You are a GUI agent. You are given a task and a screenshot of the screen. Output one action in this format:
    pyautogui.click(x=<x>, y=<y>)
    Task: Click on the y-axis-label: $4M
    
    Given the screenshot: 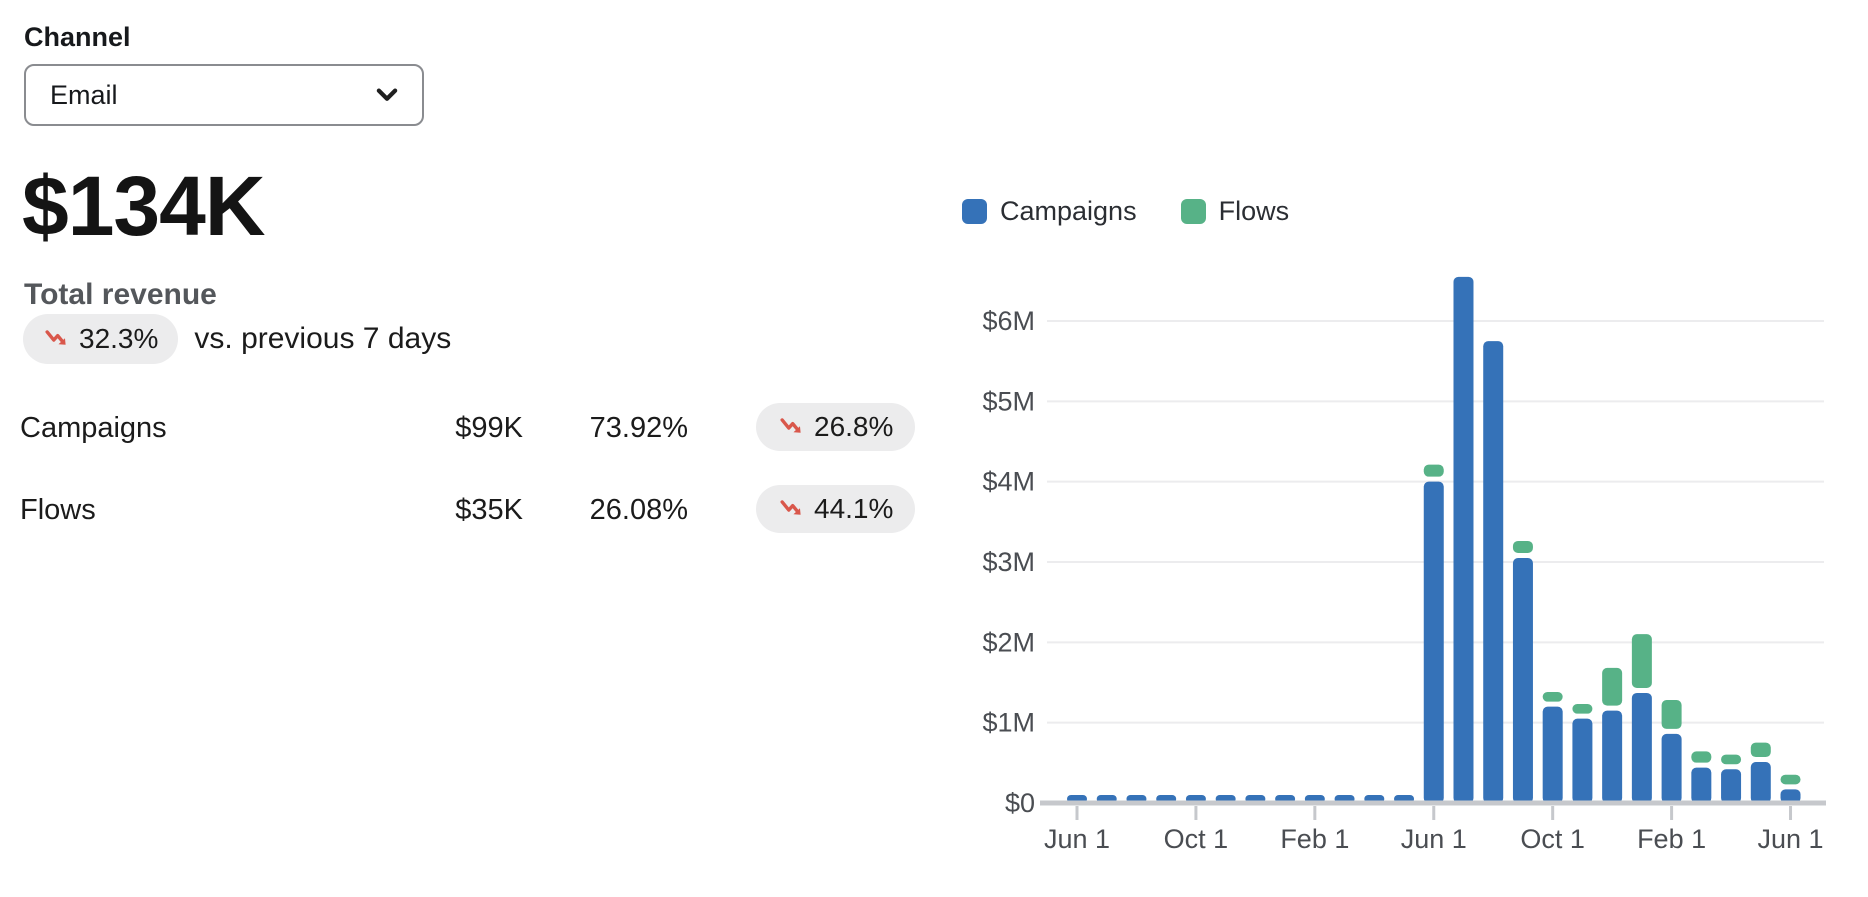 What is the action you would take?
    pyautogui.click(x=1008, y=482)
    